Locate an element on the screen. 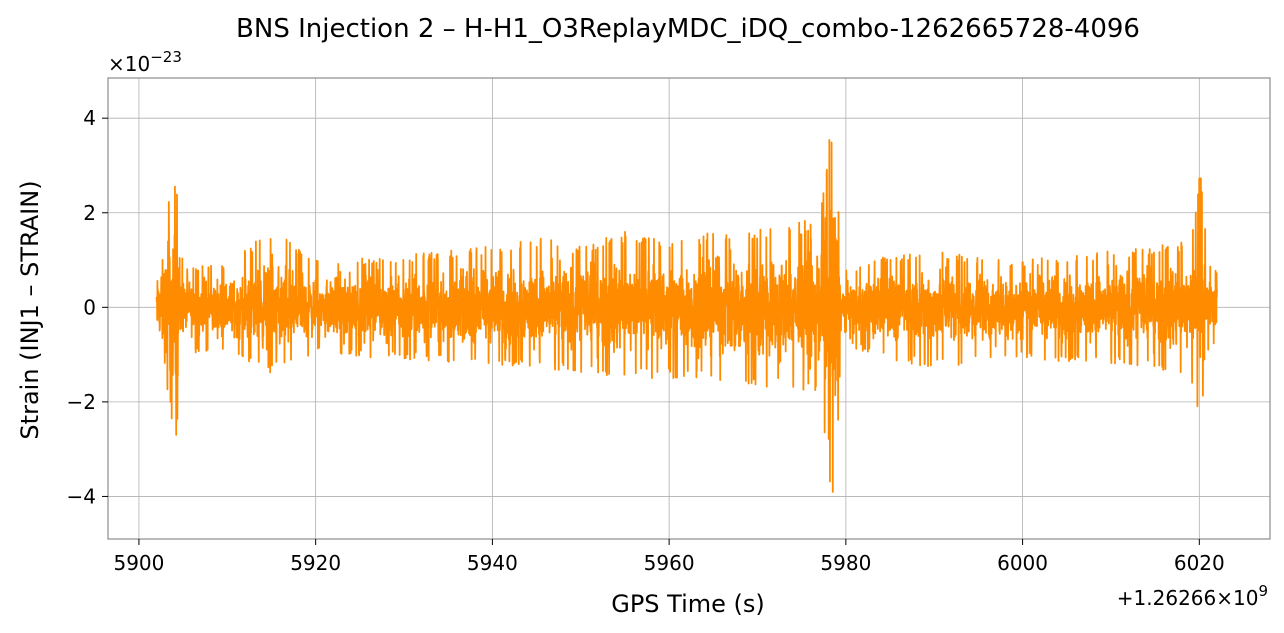  svg-text: ×10⁻²³ is located at coordinates (145, 62).